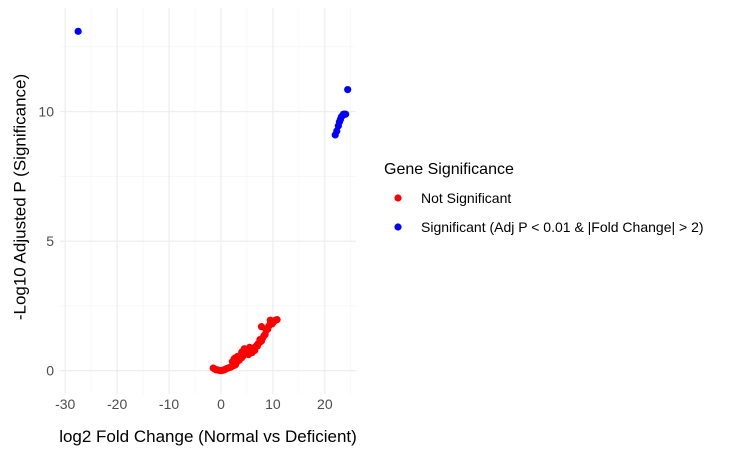 The height and width of the screenshot is (460, 732). I want to click on y-tick-label: 0, so click(50, 371).